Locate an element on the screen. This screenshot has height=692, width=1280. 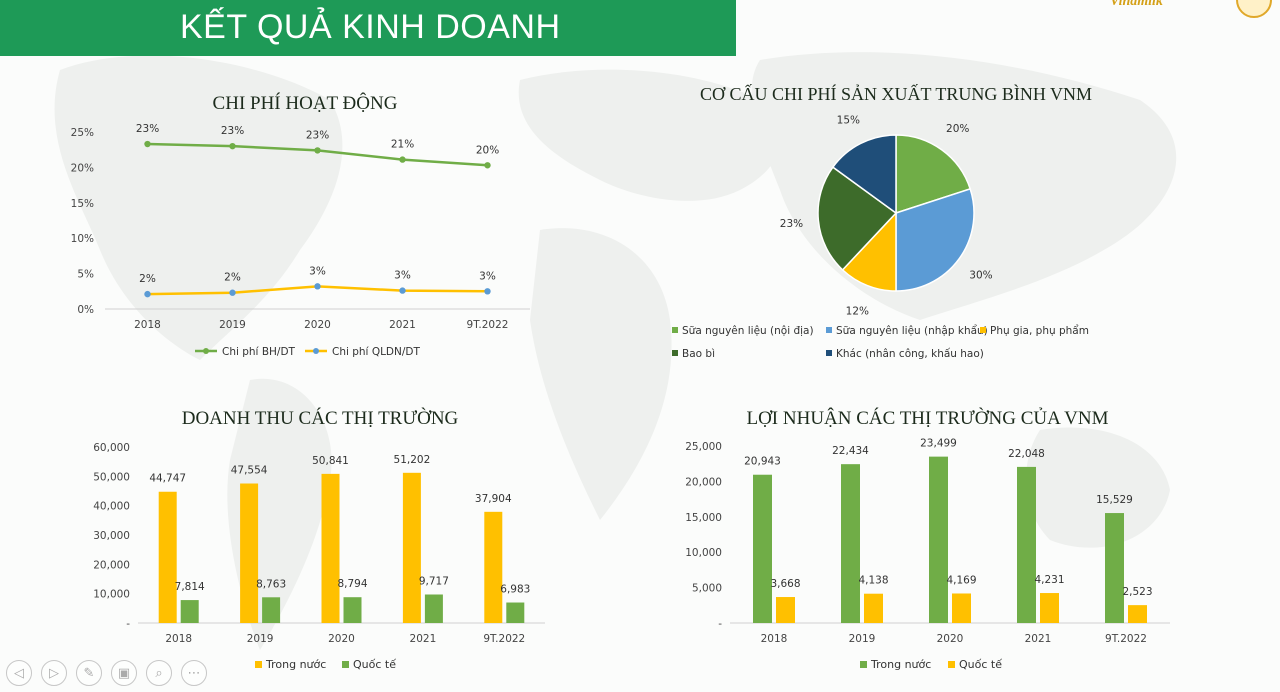
legend-label: Chi phí BH/DT is located at coordinates (259, 352).